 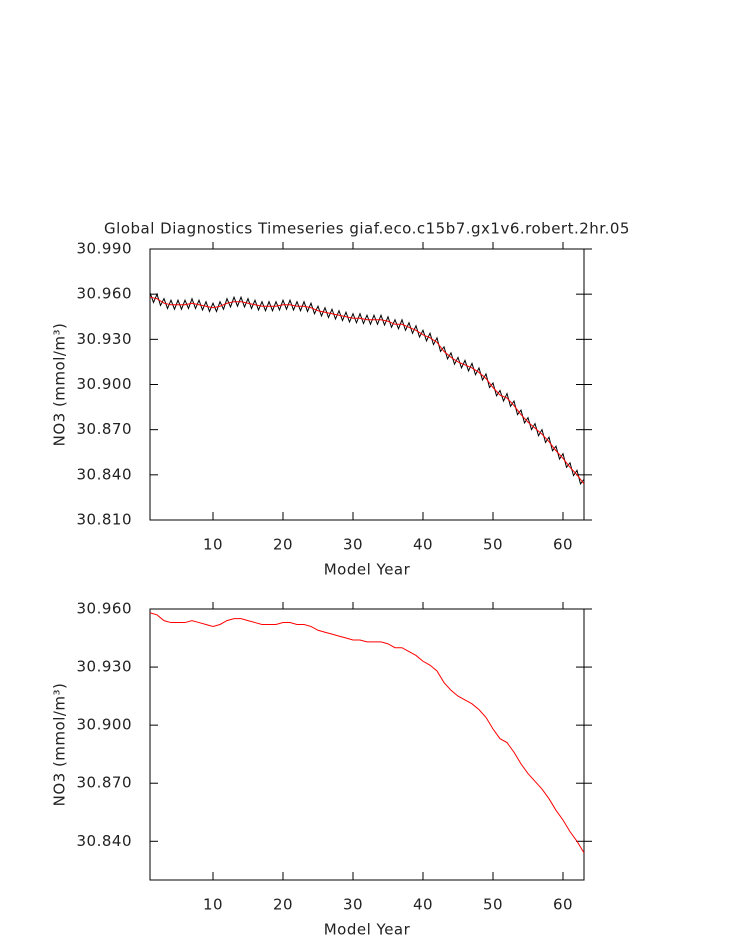 I want to click on y-tick-label: 30.810, so click(x=105, y=520).